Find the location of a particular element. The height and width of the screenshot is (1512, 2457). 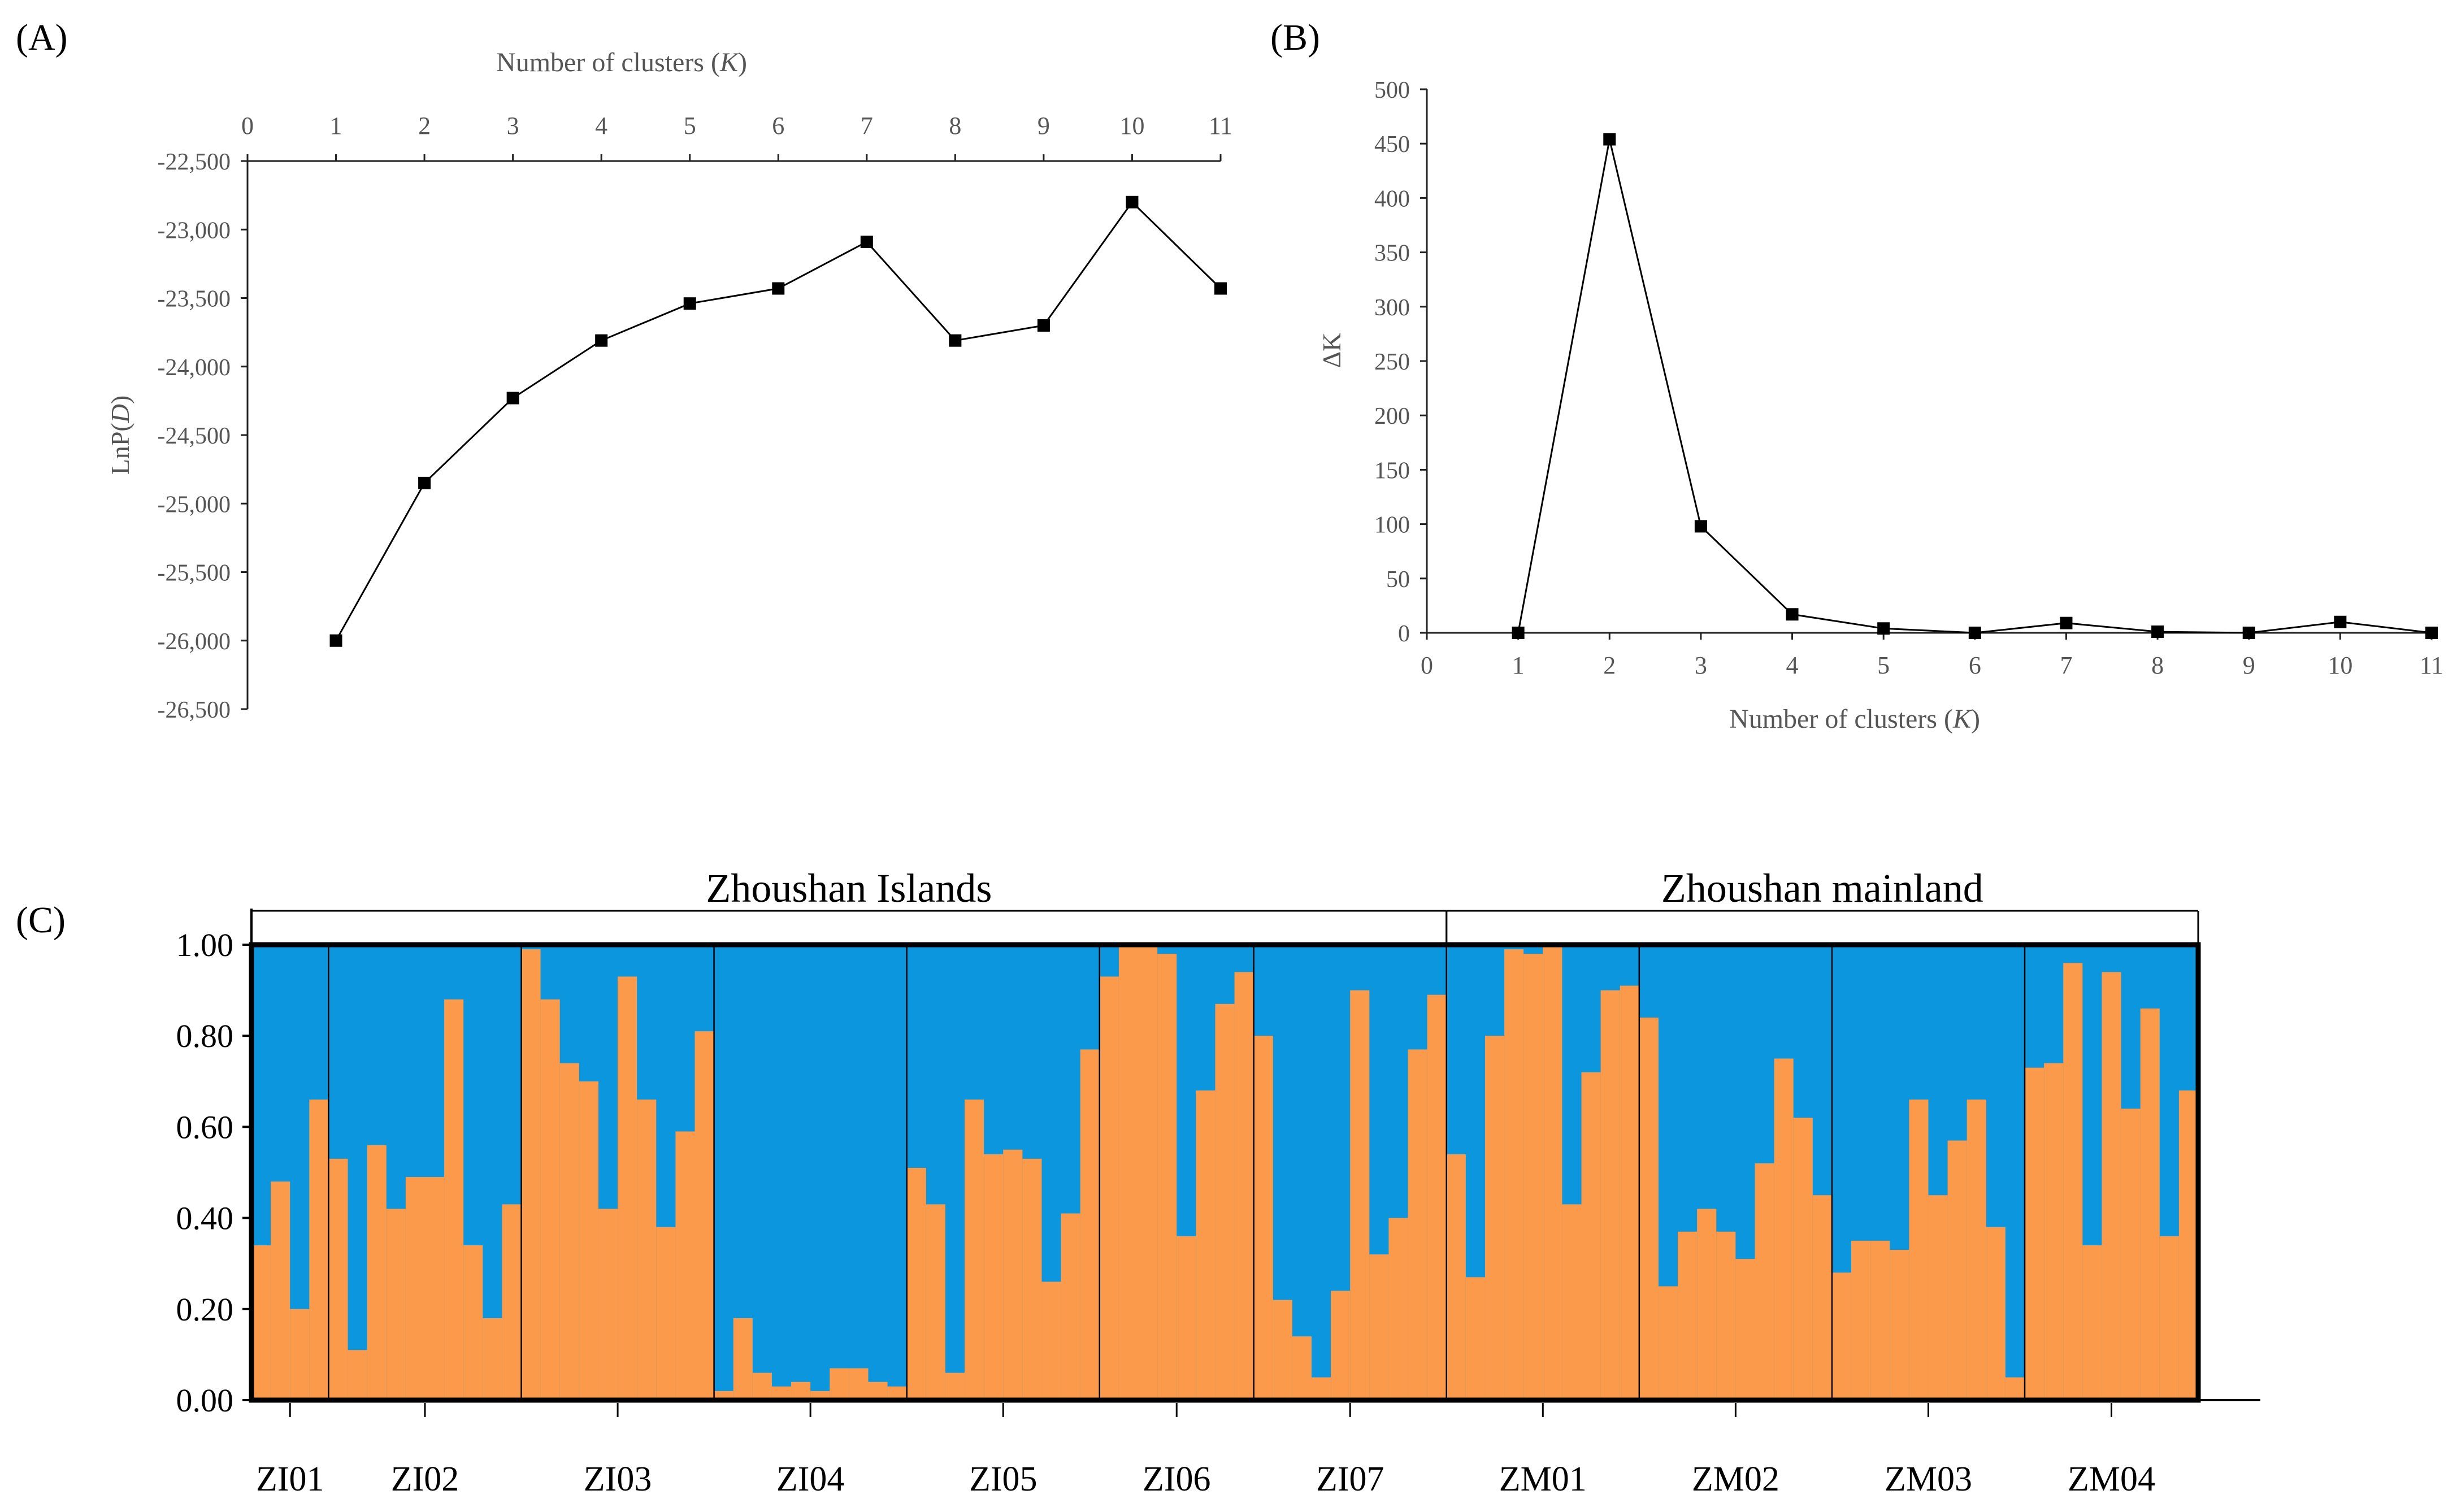

panel-b-y-tick-label: 0 is located at coordinates (1404, 634).